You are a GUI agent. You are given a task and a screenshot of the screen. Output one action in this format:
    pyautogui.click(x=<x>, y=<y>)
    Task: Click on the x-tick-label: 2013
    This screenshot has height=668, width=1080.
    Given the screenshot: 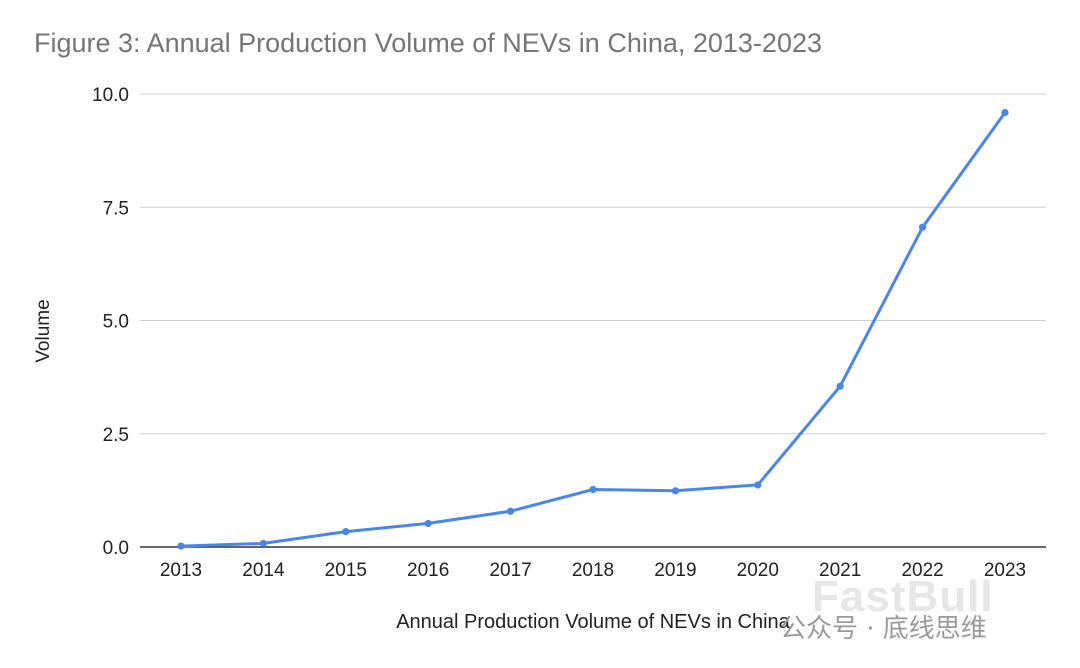 What is the action you would take?
    pyautogui.click(x=181, y=570)
    